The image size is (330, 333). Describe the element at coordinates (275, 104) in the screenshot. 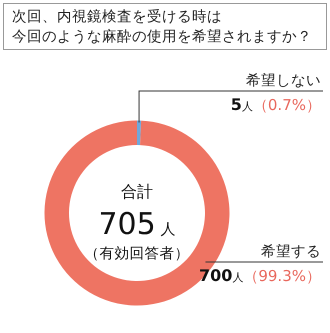

I see `data-label: 5人（0.7%）` at that location.